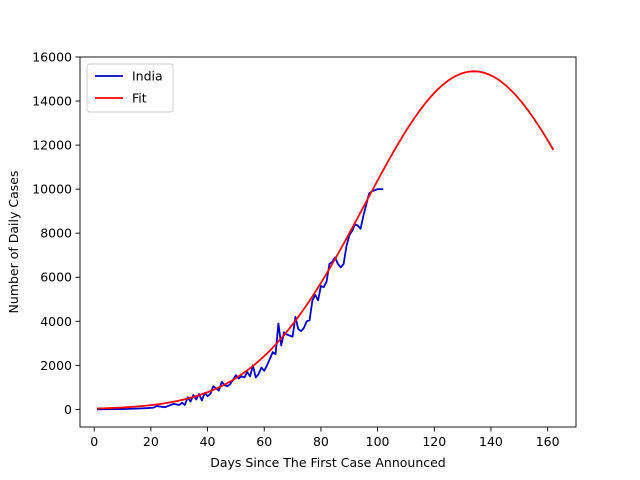 The image size is (640, 480). I want to click on y-axis-ticks: 0 2000 4000 6000 8000 10000 12000 14000 16000, so click(56, 233).